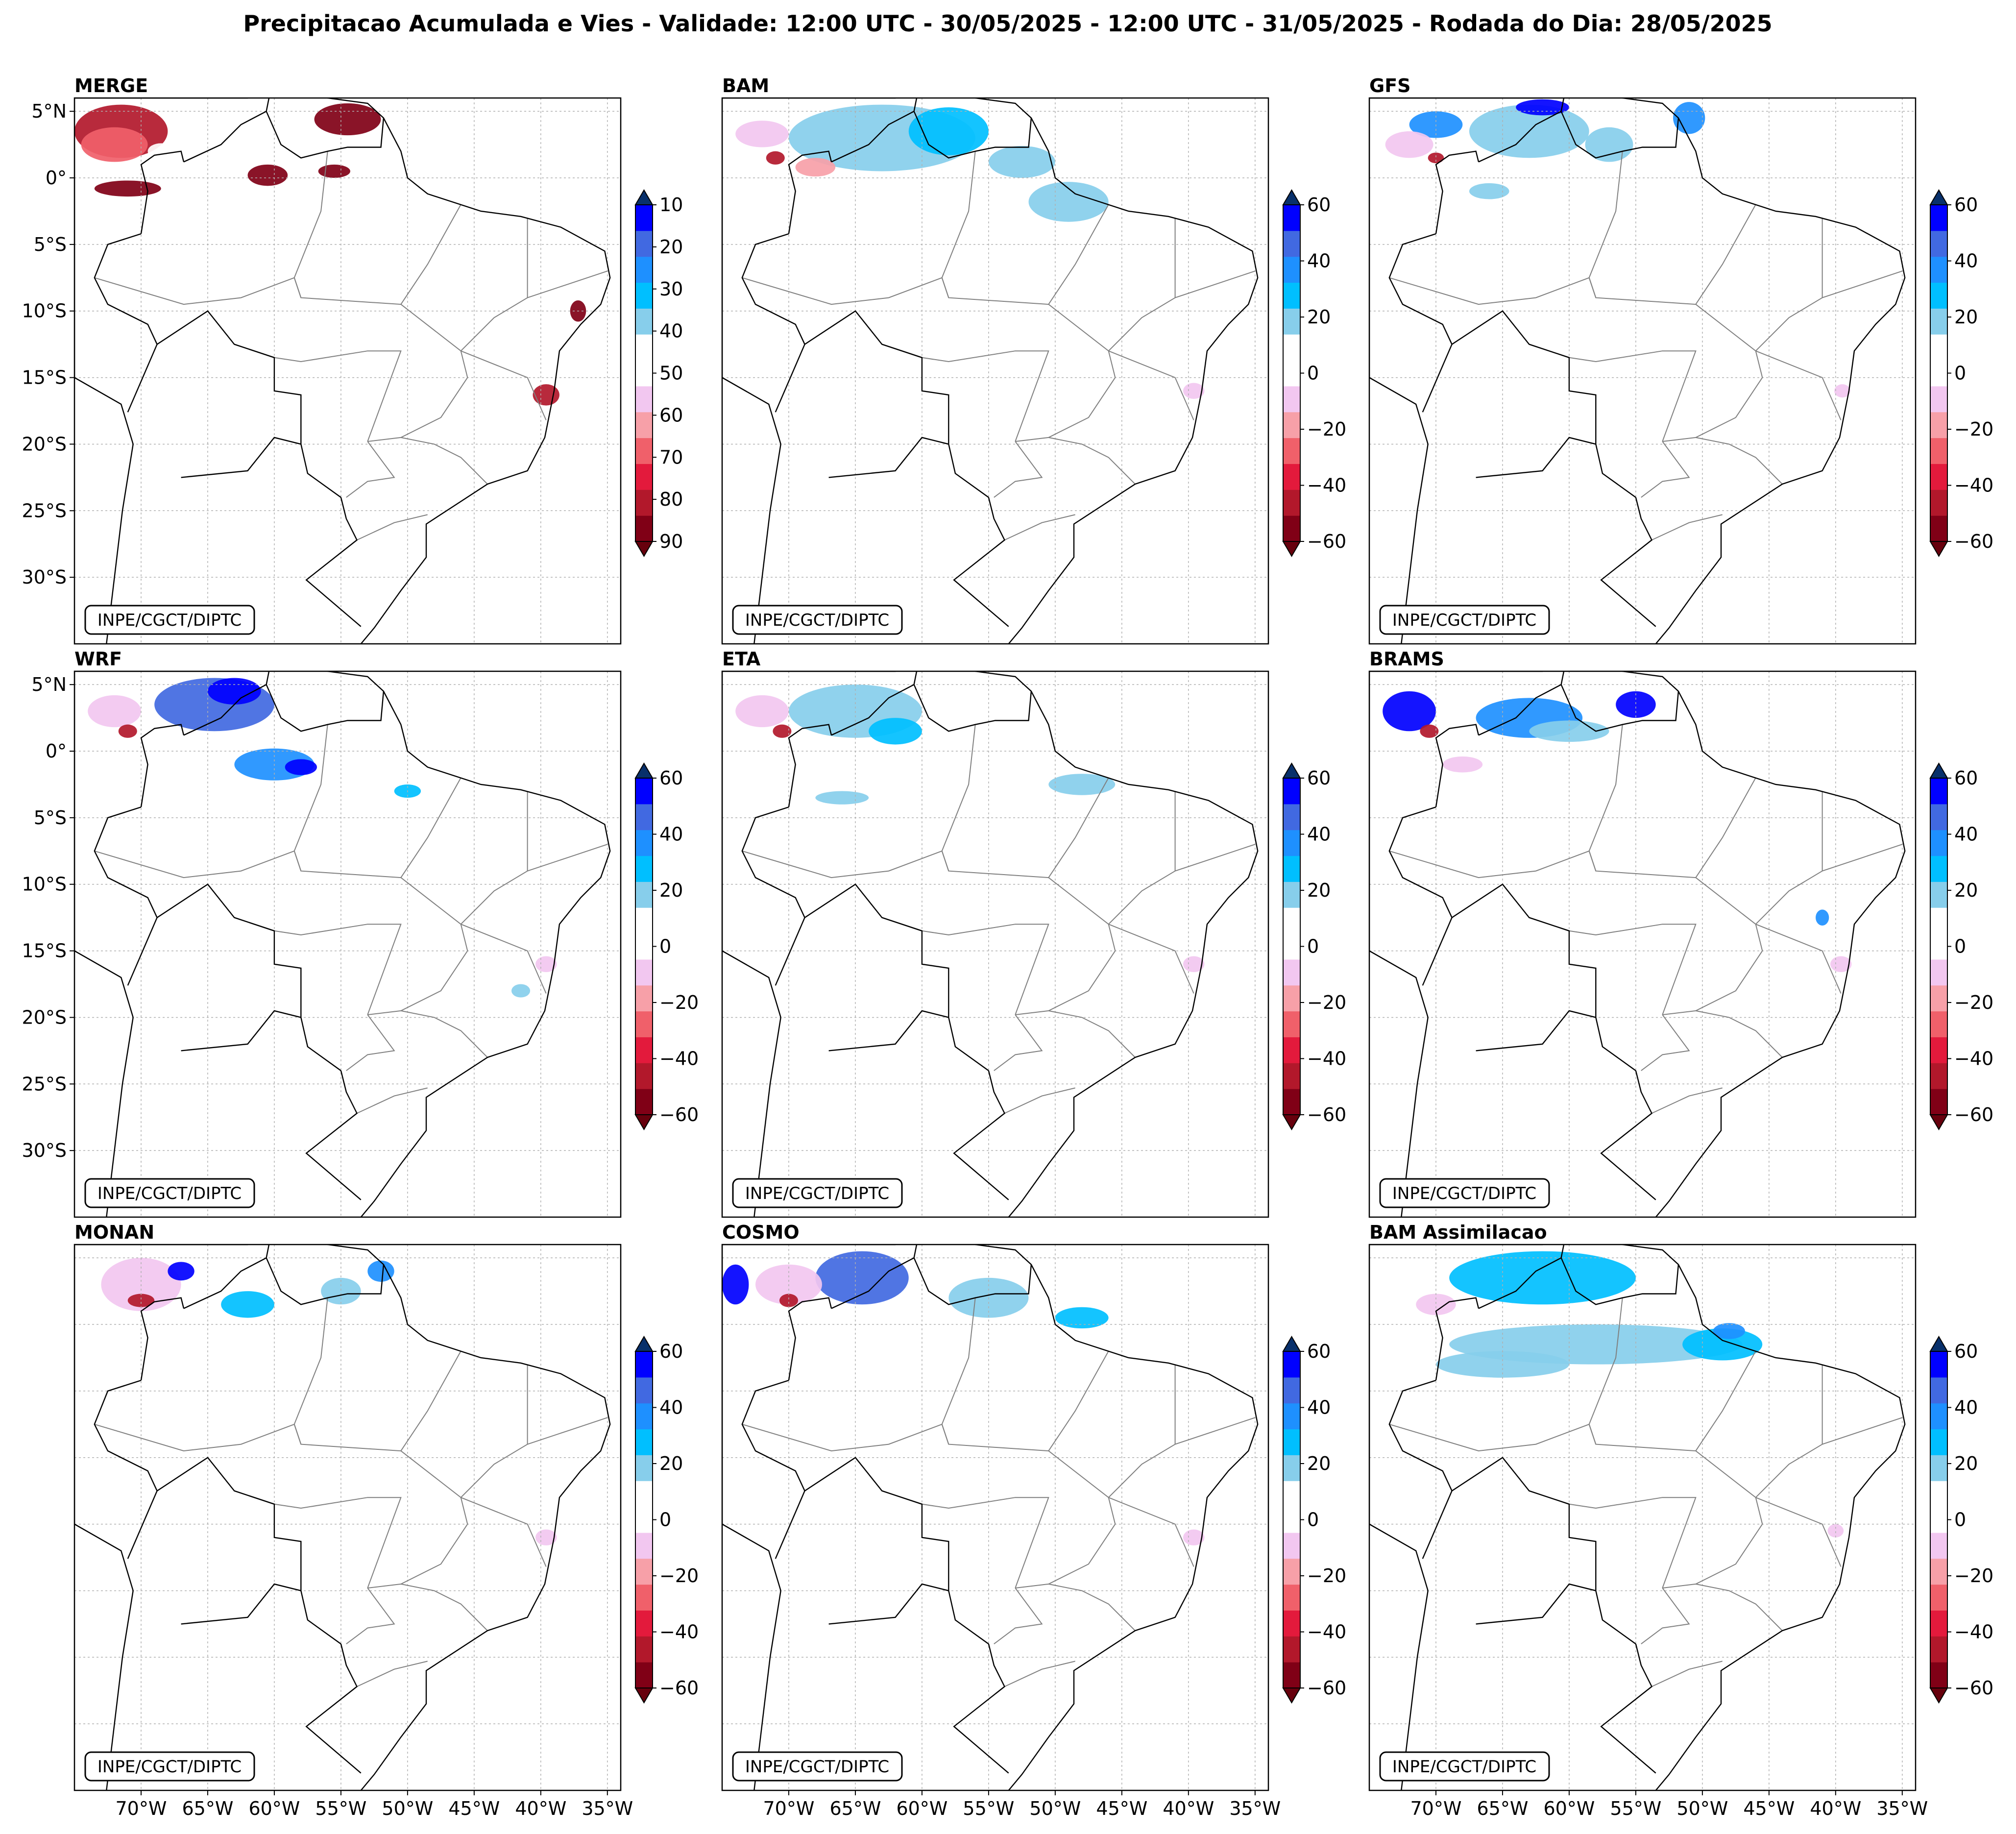  Describe the element at coordinates (970, 251) in the screenshot. I see `data-field` at that location.